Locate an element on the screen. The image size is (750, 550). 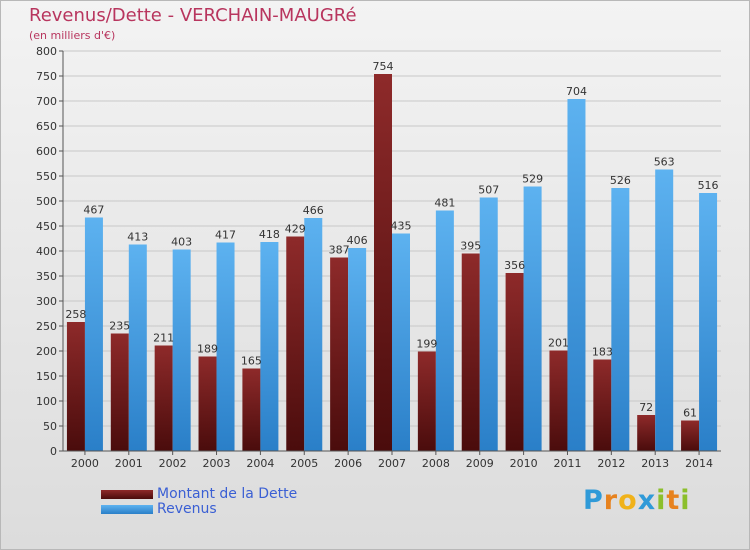
data-label-debt: 72 is located at coordinates (646, 407).